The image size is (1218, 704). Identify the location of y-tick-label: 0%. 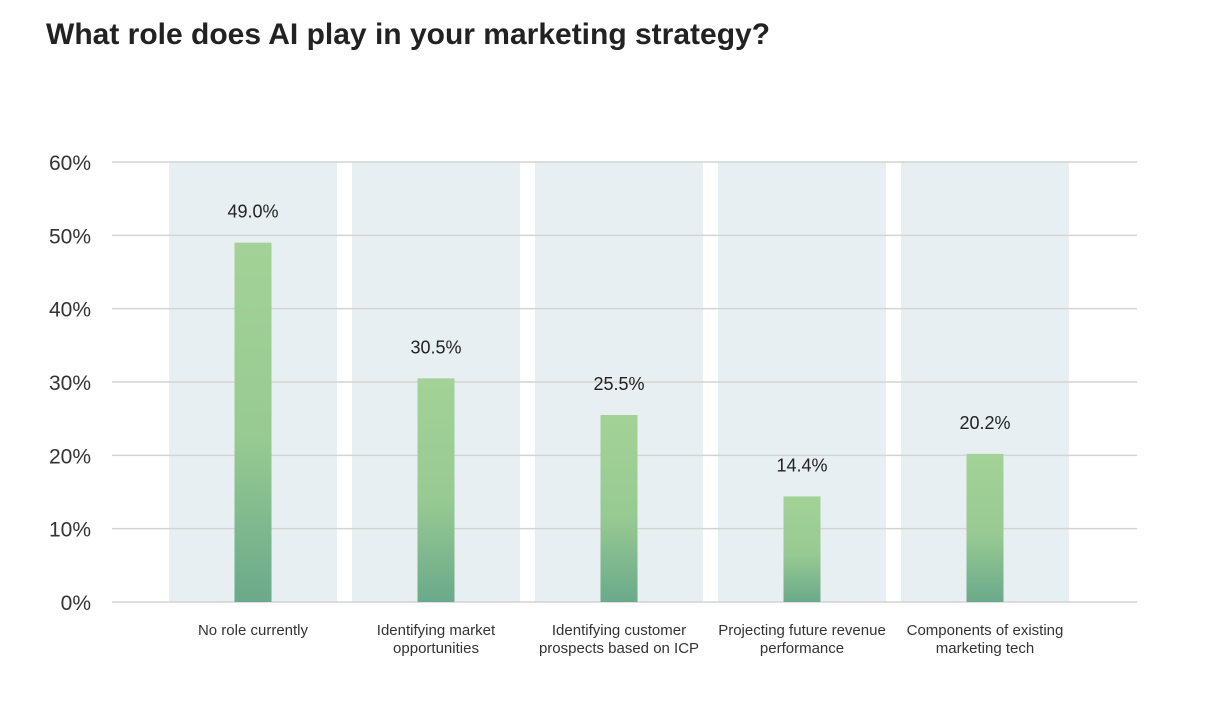
(76, 603).